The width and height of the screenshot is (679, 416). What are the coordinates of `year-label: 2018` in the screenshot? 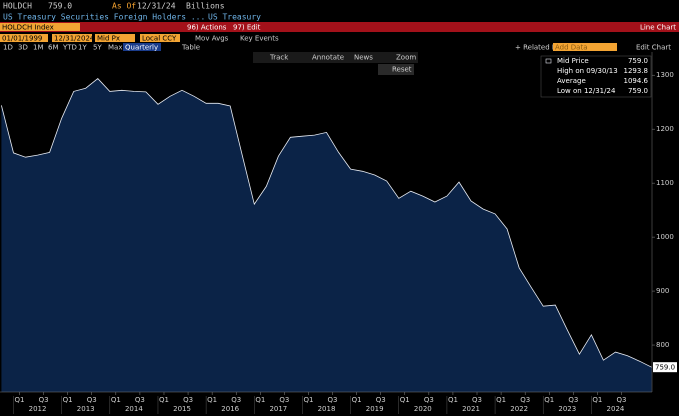 It's located at (327, 409).